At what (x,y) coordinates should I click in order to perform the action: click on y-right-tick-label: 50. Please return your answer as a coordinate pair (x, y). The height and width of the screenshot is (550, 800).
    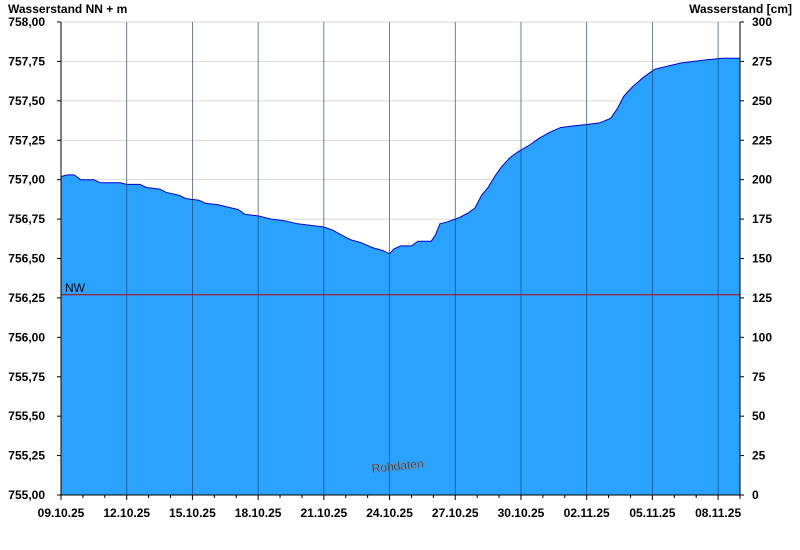
    Looking at the image, I should click on (759, 416).